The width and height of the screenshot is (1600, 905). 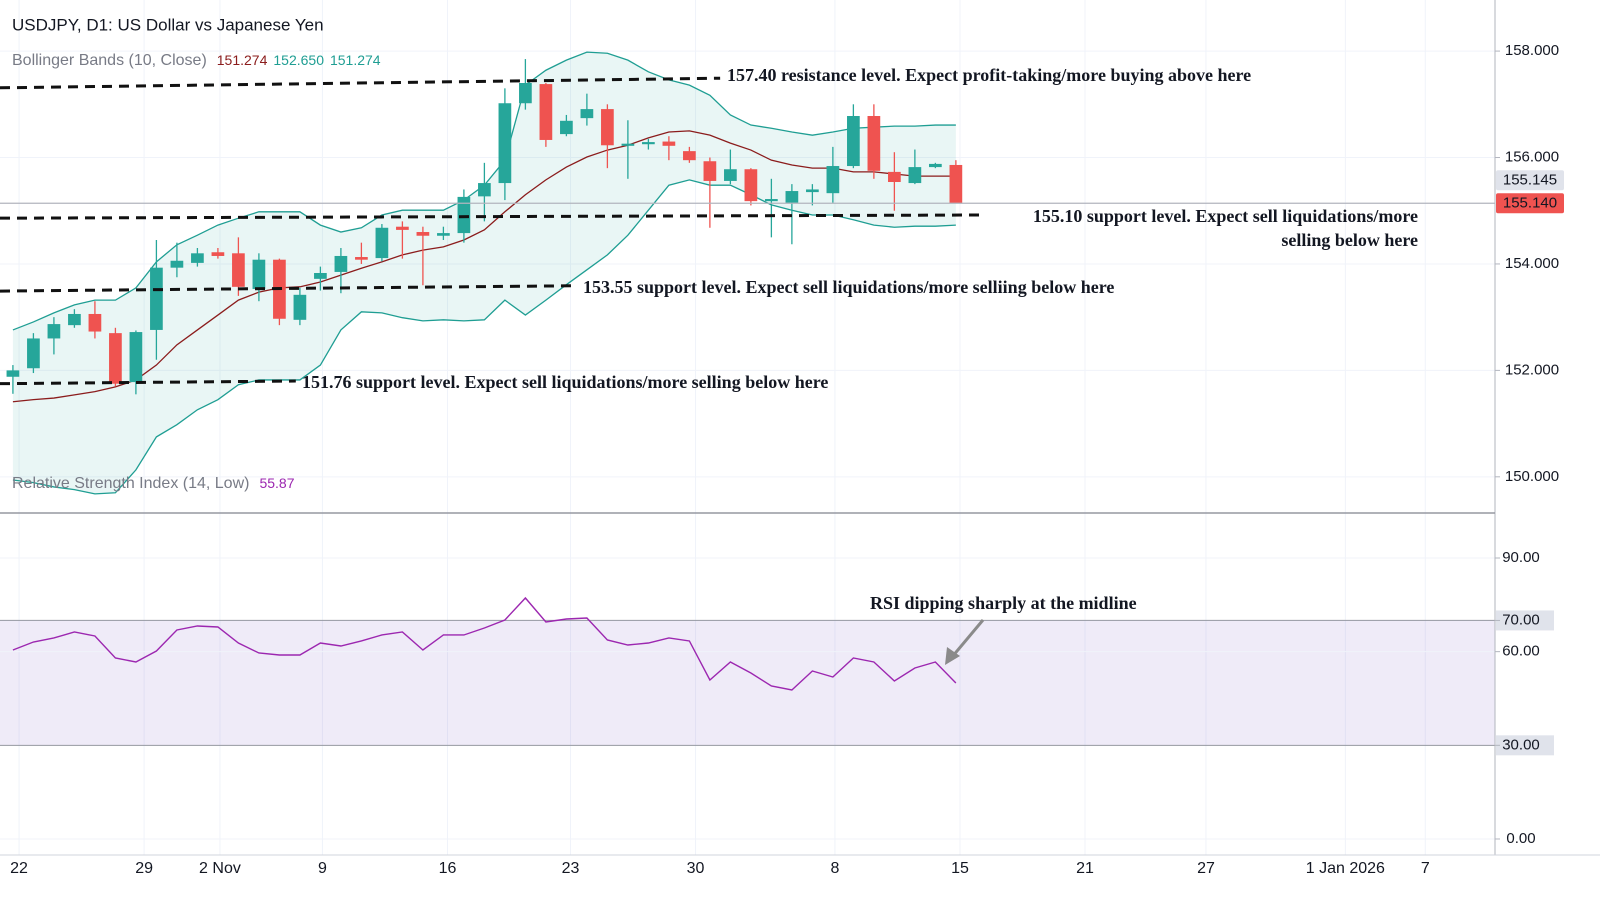 I want to click on x-tick-label: 23, so click(x=571, y=868).